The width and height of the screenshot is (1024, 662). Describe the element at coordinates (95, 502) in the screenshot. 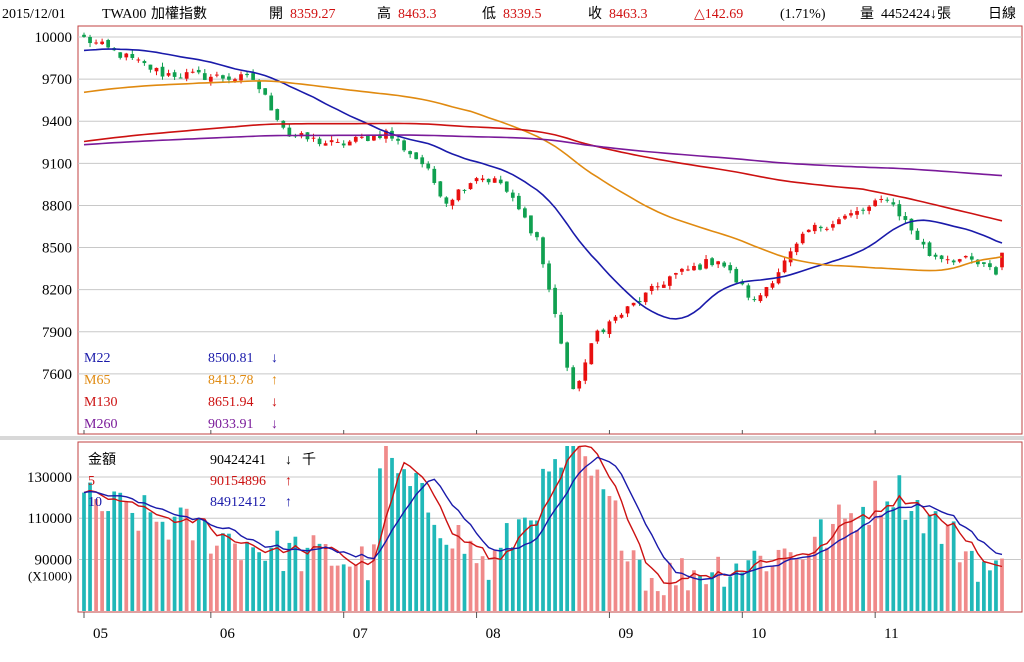

I see `legend-vma10-name: 10` at that location.